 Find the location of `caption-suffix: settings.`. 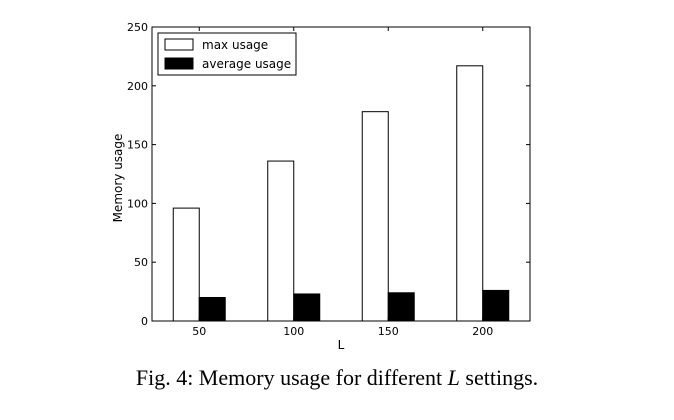

caption-suffix: settings. is located at coordinates (499, 377).